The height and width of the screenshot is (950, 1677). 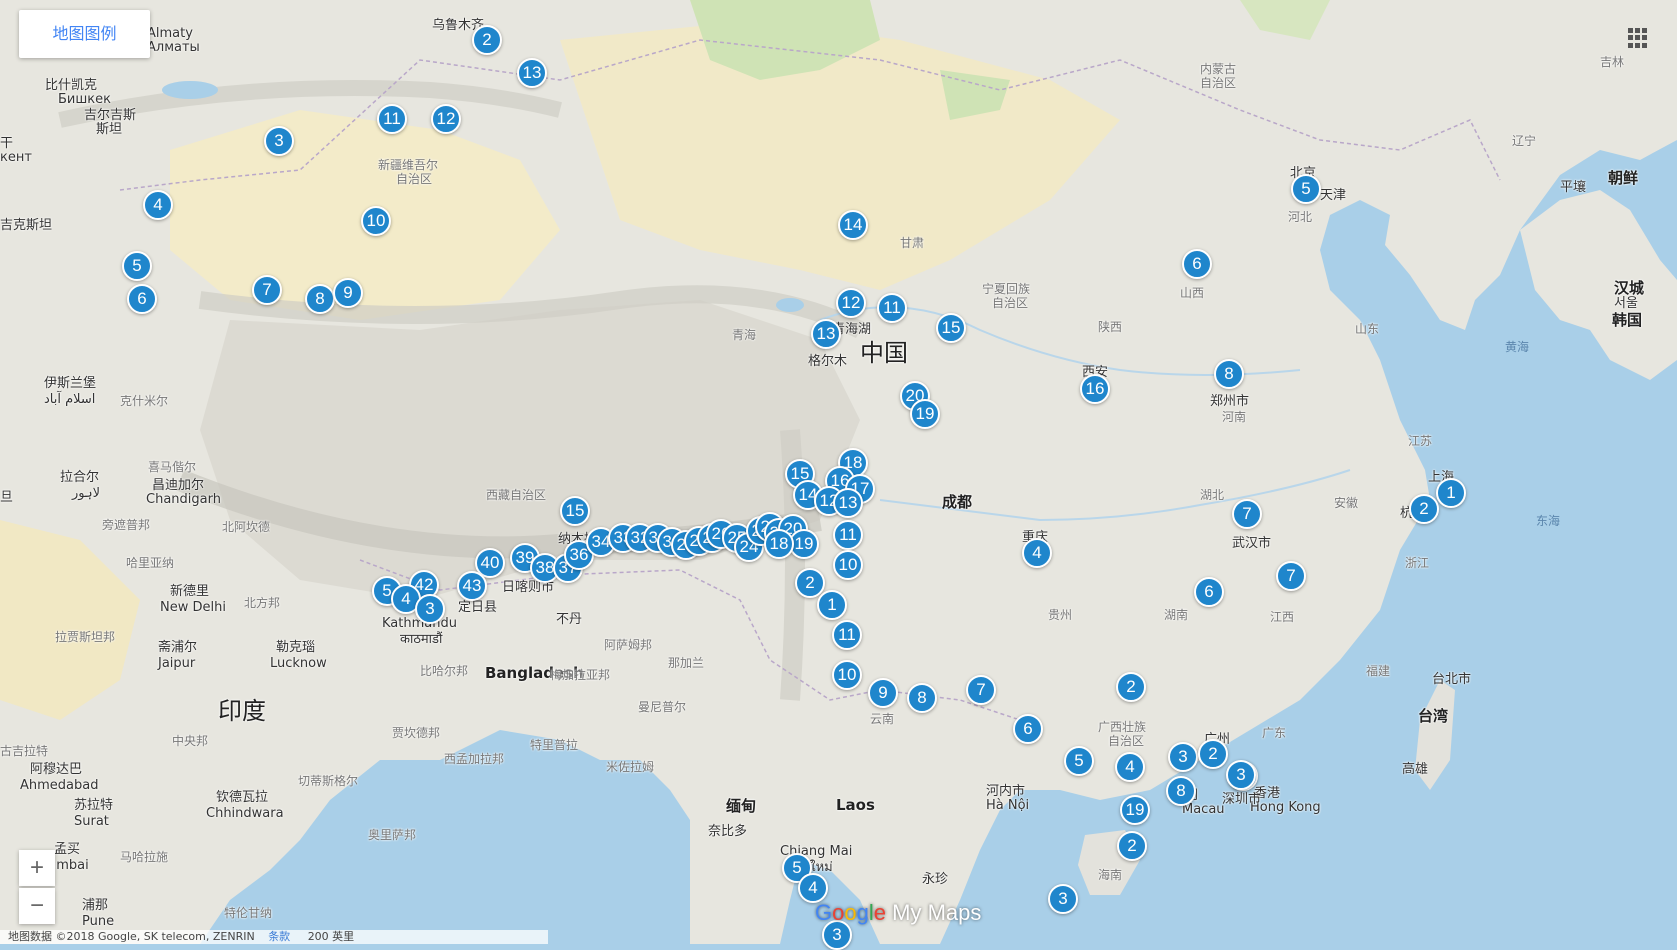 What do you see at coordinates (935, 879) in the screenshot?
I see `label-vientiane: 永珍` at bounding box center [935, 879].